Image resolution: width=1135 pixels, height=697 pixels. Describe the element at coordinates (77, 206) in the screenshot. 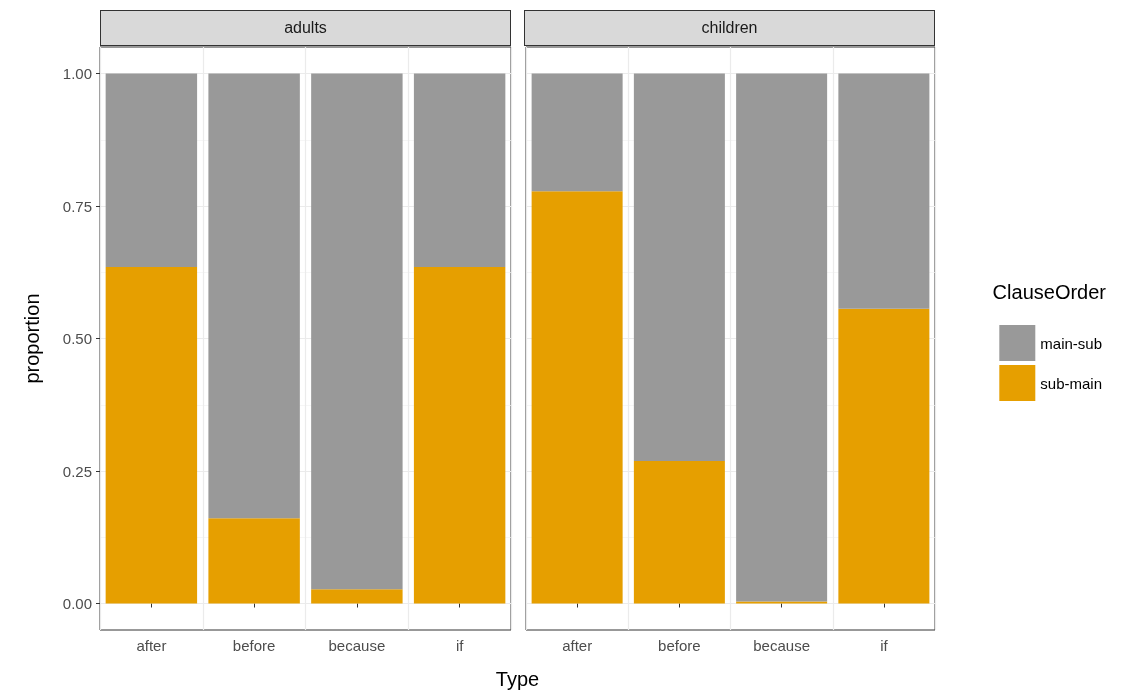

I see `y-tick-label: 0.75` at that location.